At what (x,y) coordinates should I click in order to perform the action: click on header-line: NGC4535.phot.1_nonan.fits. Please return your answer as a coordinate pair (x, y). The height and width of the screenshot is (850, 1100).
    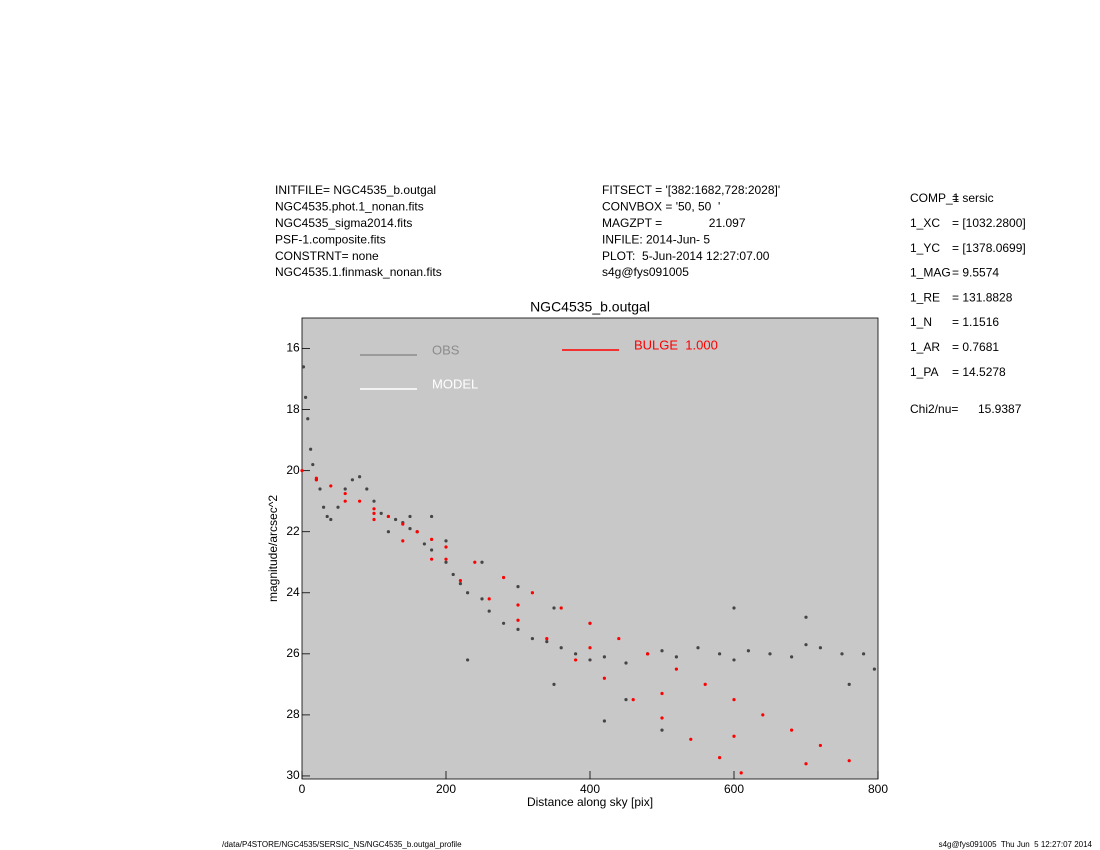
    Looking at the image, I should click on (349, 207).